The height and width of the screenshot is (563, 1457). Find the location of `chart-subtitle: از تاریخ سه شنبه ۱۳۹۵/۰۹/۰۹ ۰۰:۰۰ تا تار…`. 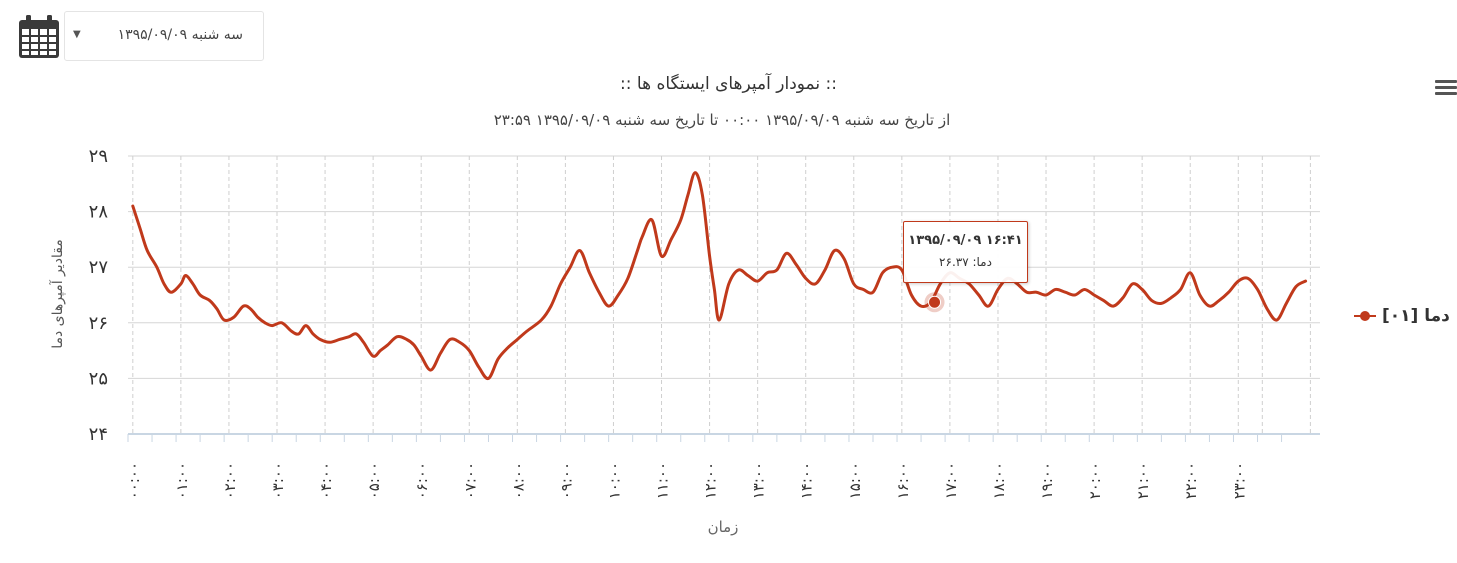

chart-subtitle: از تاریخ سه شنبه ۱۳۹۵/۰۹/۰۹ ۰۰:۰۰ تا تار… is located at coordinates (722, 120).